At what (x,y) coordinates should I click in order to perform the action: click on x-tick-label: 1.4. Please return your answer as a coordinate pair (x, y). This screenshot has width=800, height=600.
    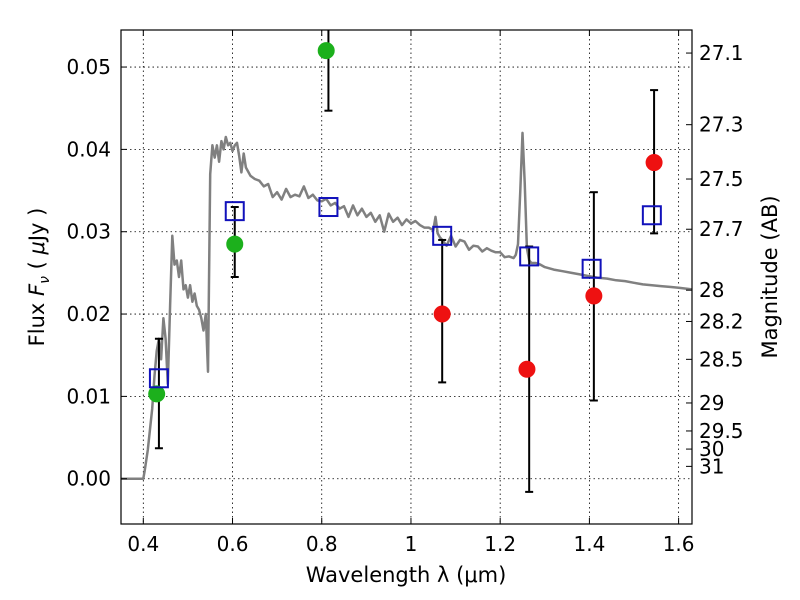
    Looking at the image, I should click on (589, 544).